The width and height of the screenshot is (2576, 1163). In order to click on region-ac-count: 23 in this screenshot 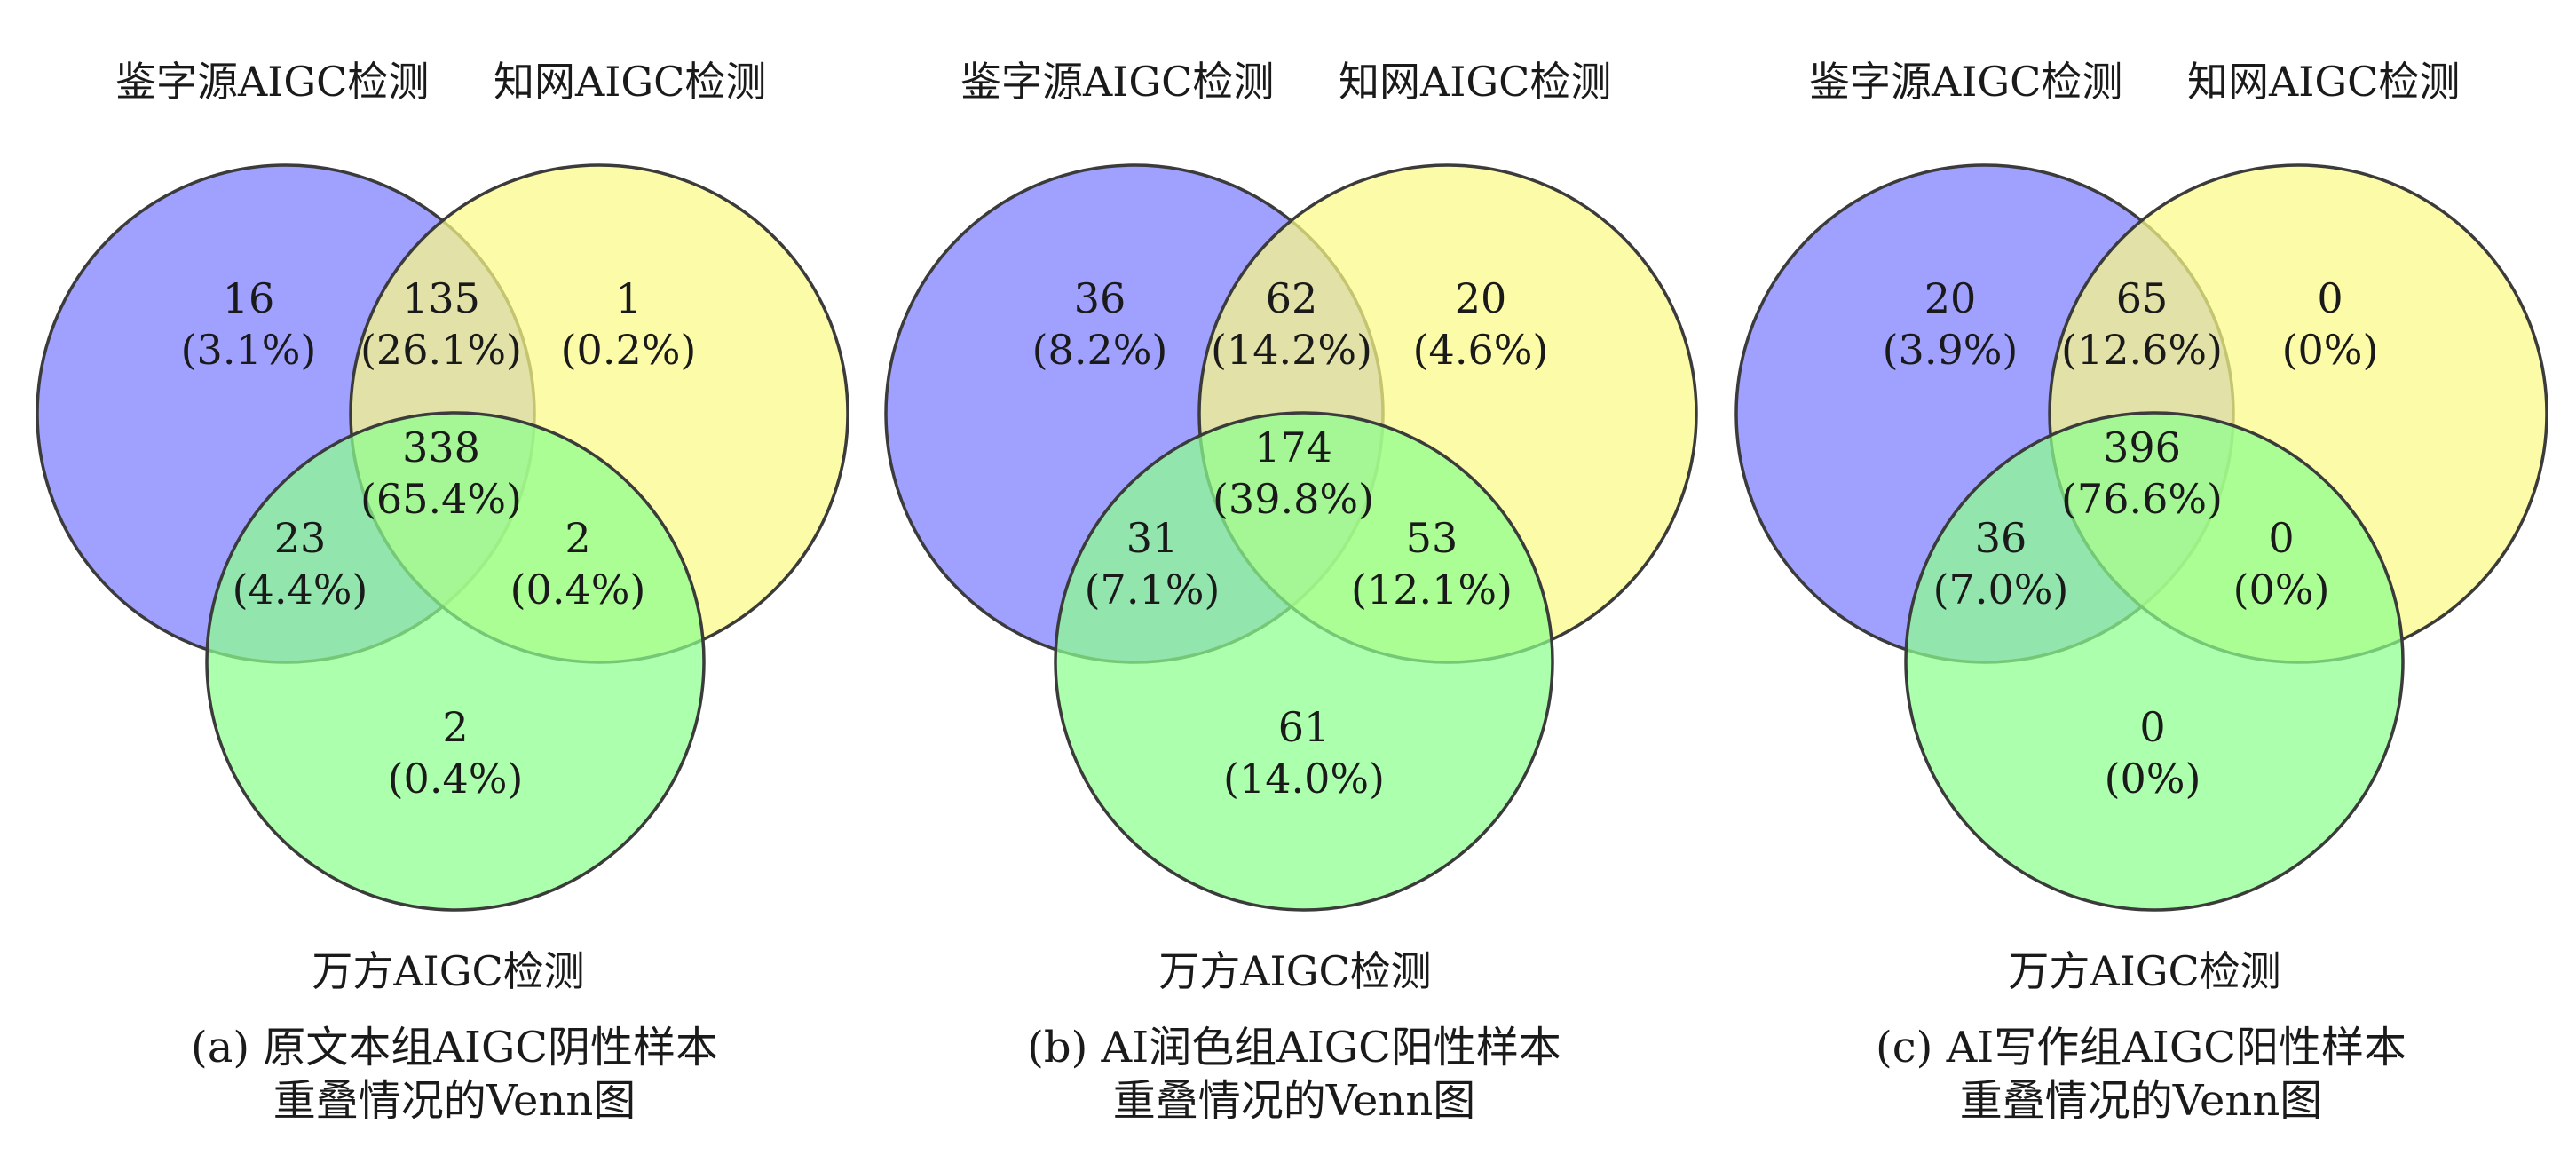, I will do `click(300, 538)`.